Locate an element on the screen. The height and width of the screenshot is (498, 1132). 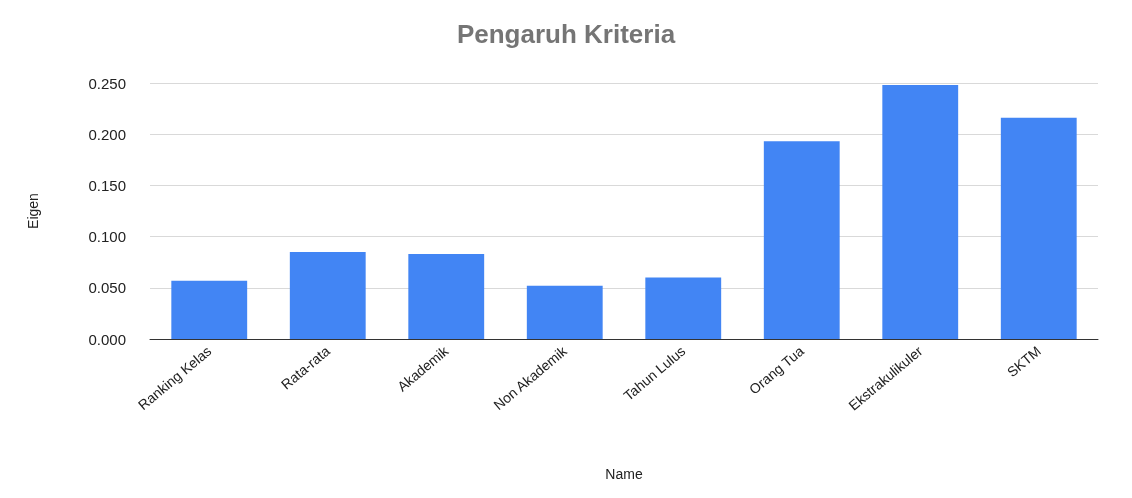
y-tick-label: 0.200 is located at coordinates (107, 134).